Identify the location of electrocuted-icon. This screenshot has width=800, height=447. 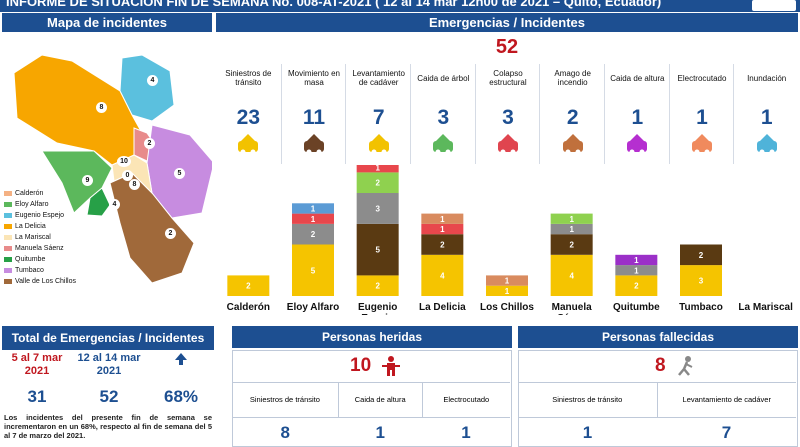
(702, 144).